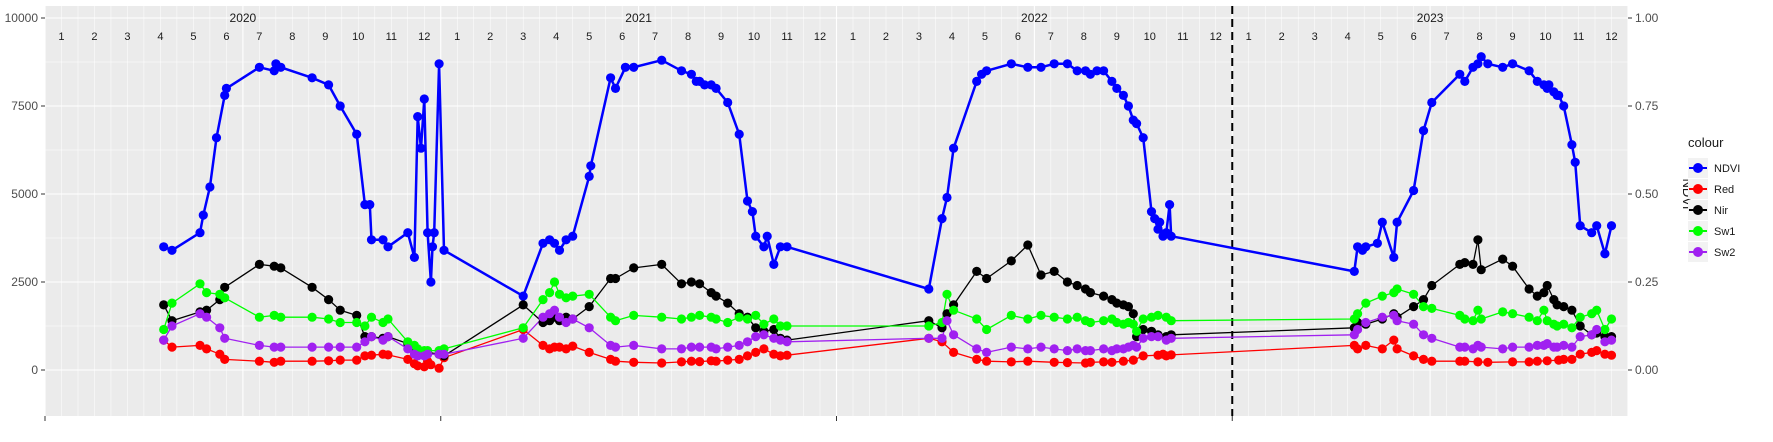 Image resolution: width=1773 pixels, height=442 pixels. What do you see at coordinates (638, 418) in the screenshot?
I see `x-axis` at bounding box center [638, 418].